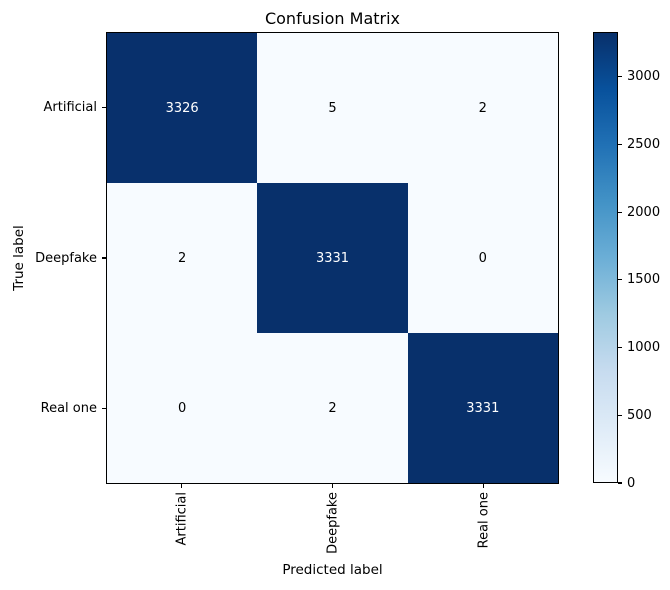 Image resolution: width=670 pixels, height=590 pixels. Describe the element at coordinates (68, 409) in the screenshot. I see `y-tick-label: Real one` at that location.